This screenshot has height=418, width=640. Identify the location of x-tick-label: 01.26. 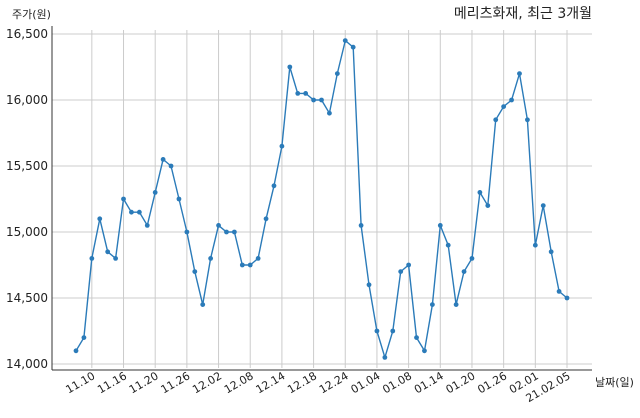
(492, 382).